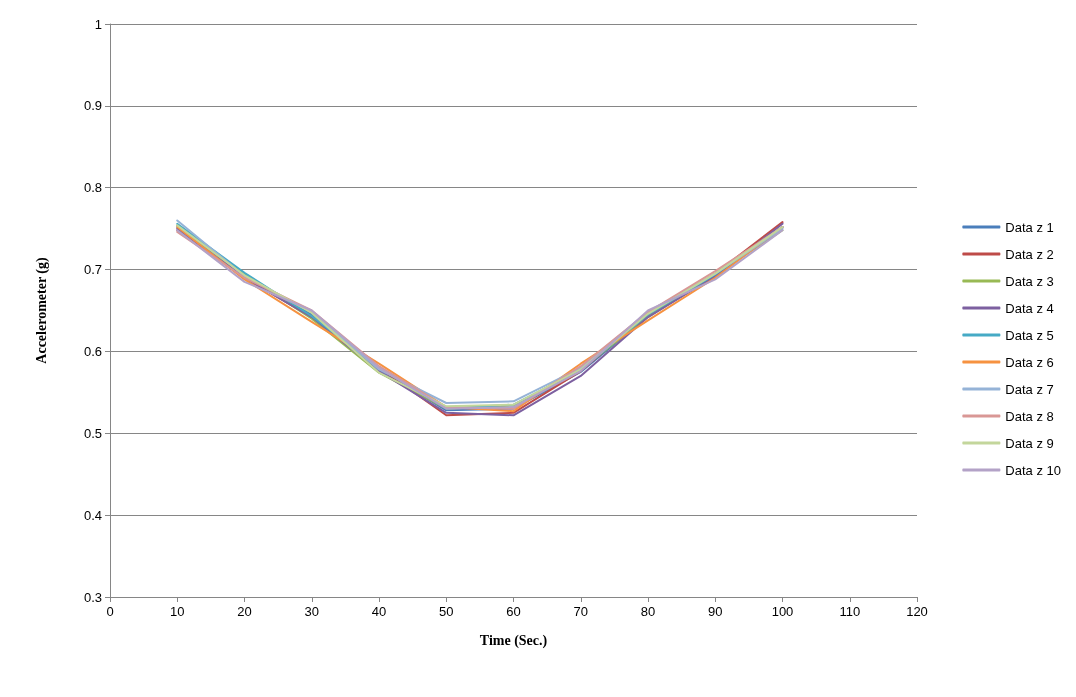 The width and height of the screenshot is (1076, 697). I want to click on legend-label: Data z 1, so click(1029, 227).